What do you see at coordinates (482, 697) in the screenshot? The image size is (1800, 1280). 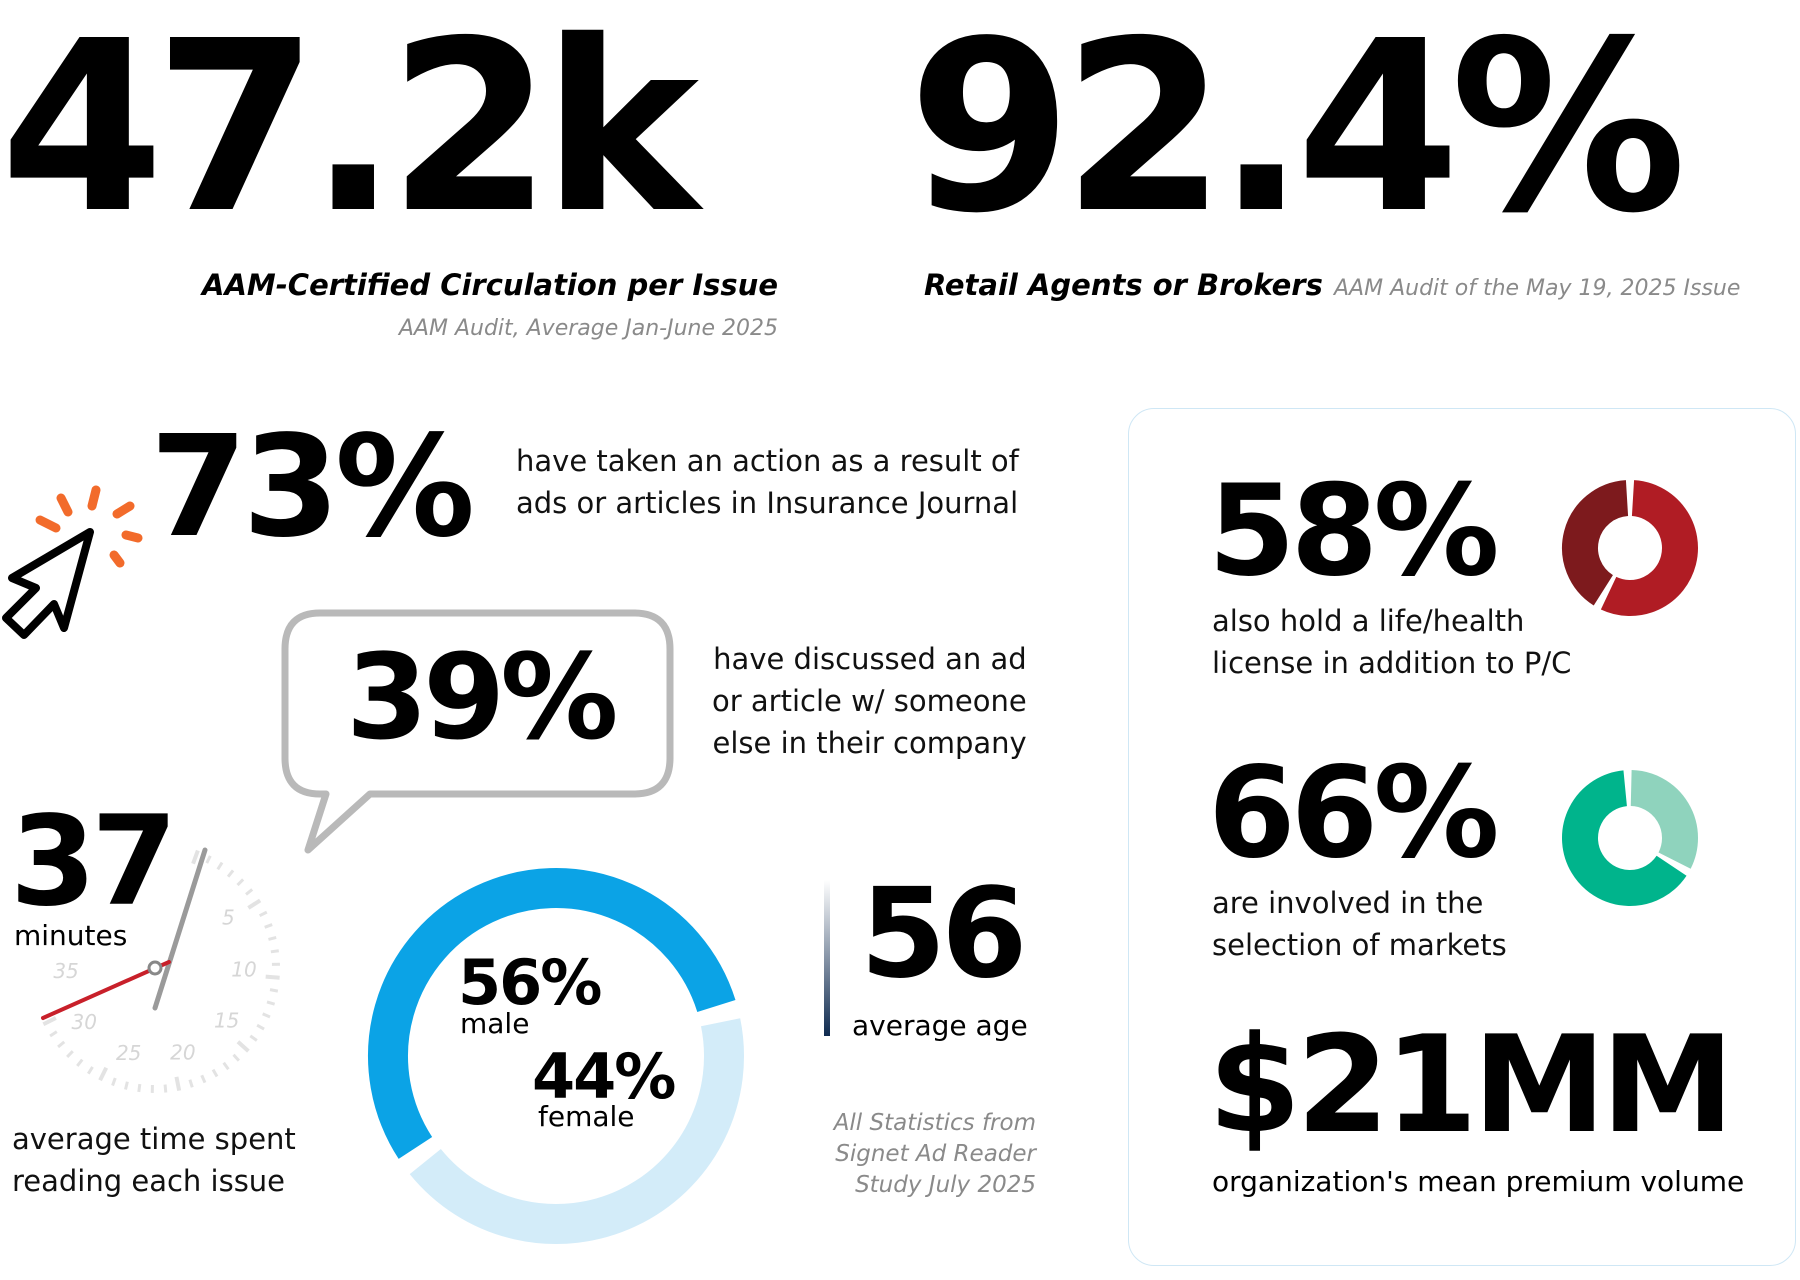 I see `discussed-value: 39%` at bounding box center [482, 697].